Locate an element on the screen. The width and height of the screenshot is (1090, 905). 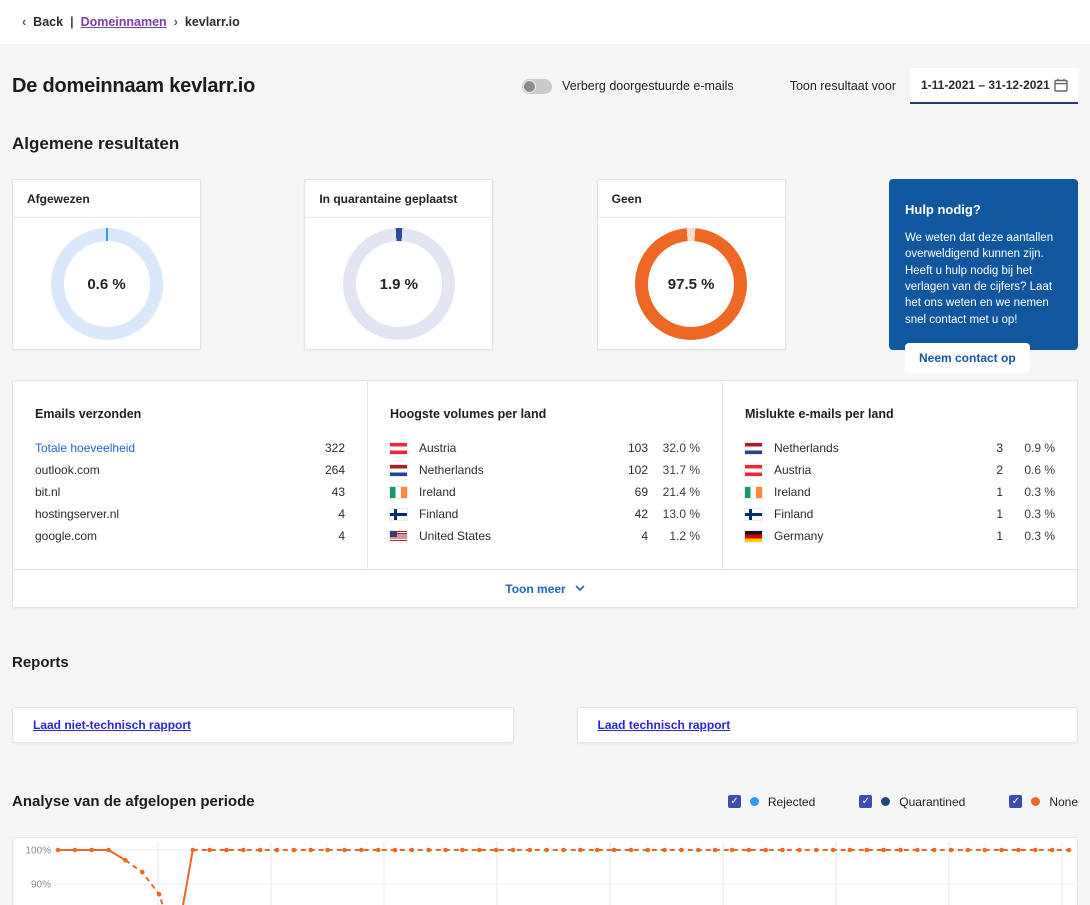
breadcrumb-parent-link: Domeinnamen is located at coordinates (123, 22).